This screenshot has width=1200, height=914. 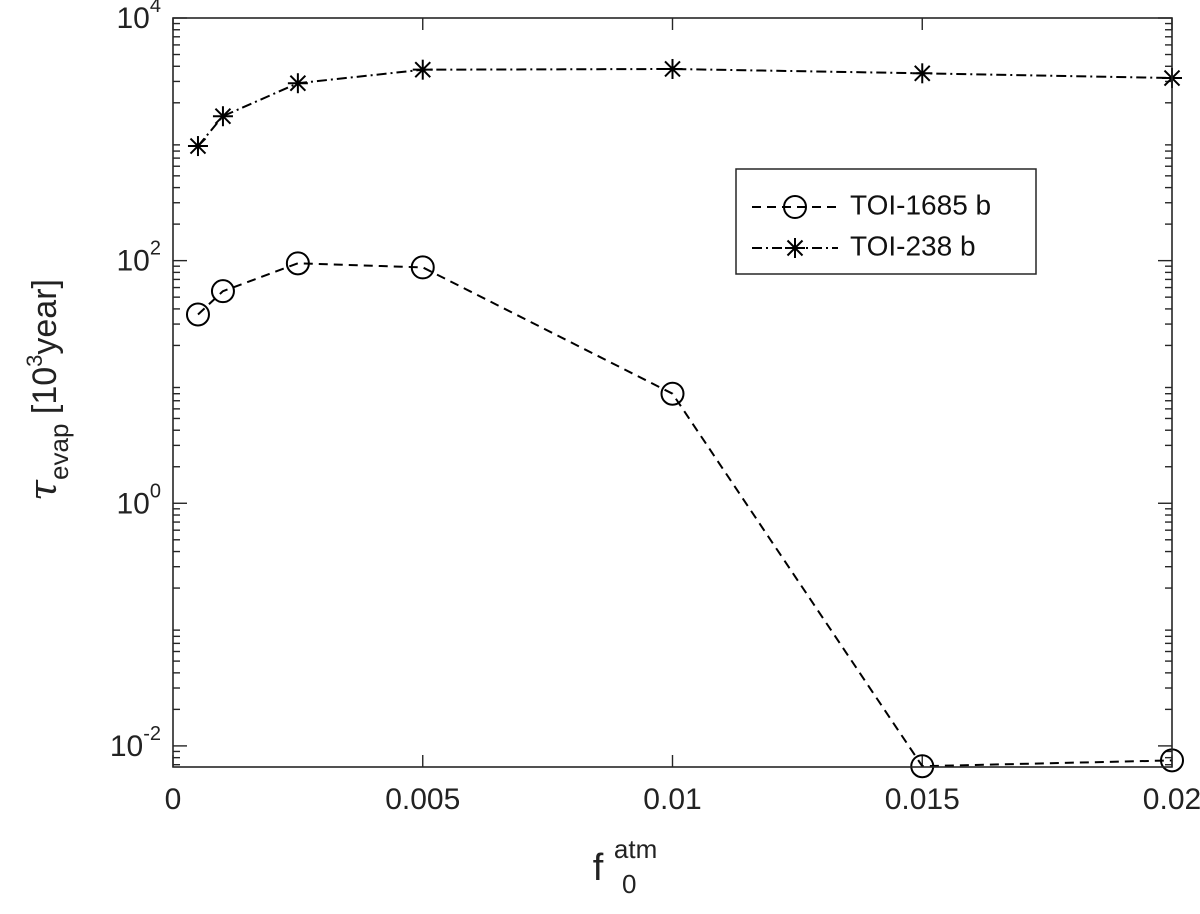 I want to click on y-tick-label-exp: -2, so click(x=152, y=734).